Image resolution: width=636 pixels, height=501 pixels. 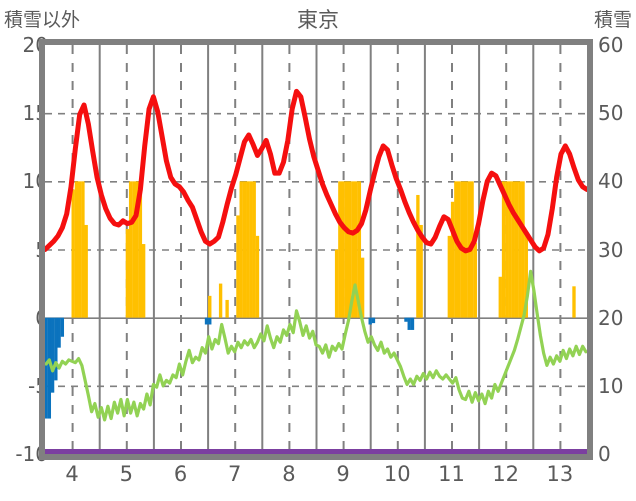 I want to click on y2-axis-tick-label: 20, so click(x=611, y=317).